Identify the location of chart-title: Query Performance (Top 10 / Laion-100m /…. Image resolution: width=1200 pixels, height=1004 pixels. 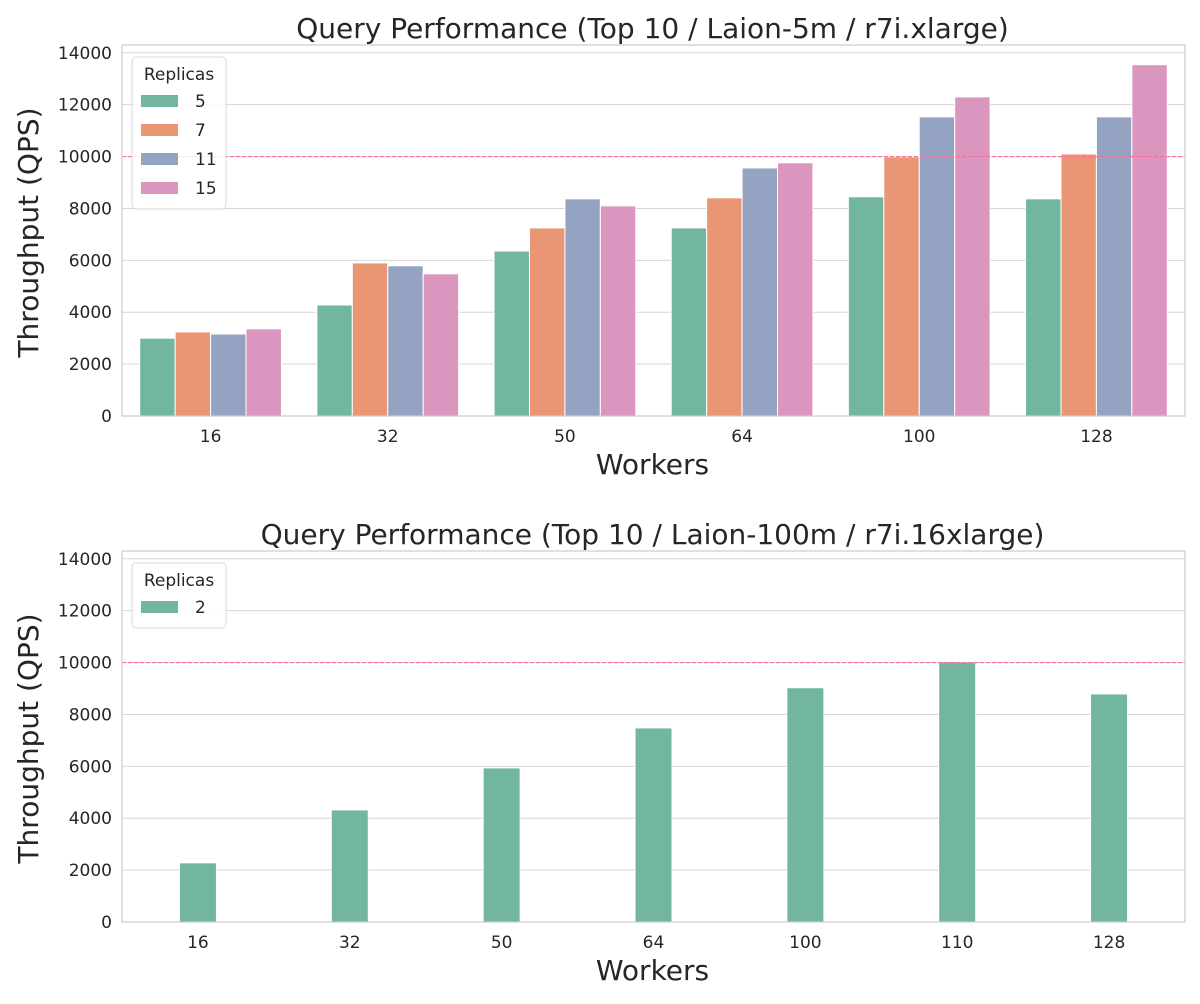
(653, 534).